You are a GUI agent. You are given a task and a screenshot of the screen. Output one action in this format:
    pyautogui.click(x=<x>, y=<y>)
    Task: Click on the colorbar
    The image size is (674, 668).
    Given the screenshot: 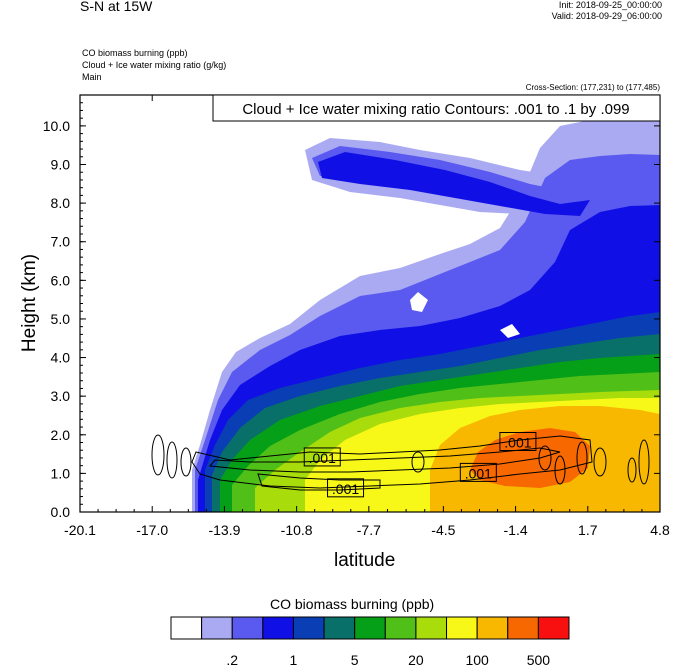 What is the action you would take?
    pyautogui.click(x=370, y=628)
    